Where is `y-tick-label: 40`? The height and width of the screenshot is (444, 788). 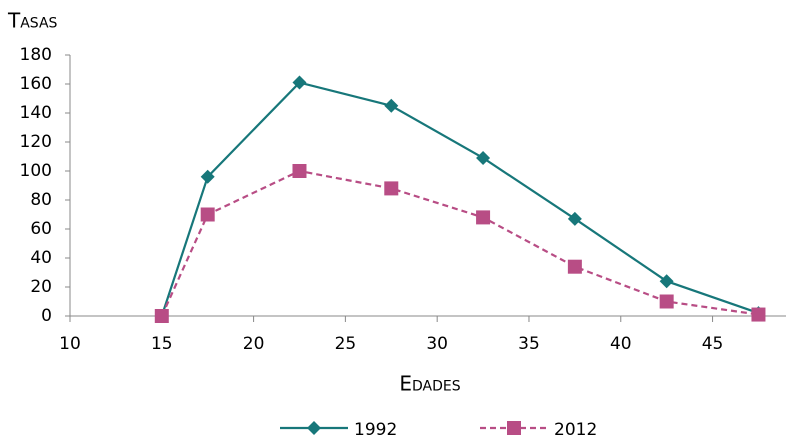 y-tick-label: 40 is located at coordinates (41, 258).